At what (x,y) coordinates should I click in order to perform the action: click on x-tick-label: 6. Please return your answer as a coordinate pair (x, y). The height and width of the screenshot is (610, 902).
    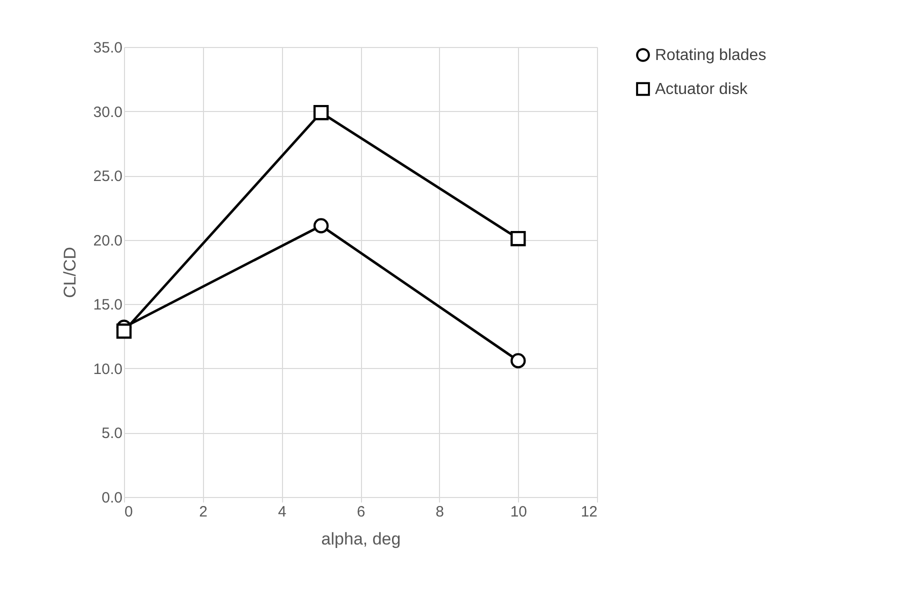
    Looking at the image, I should click on (361, 512).